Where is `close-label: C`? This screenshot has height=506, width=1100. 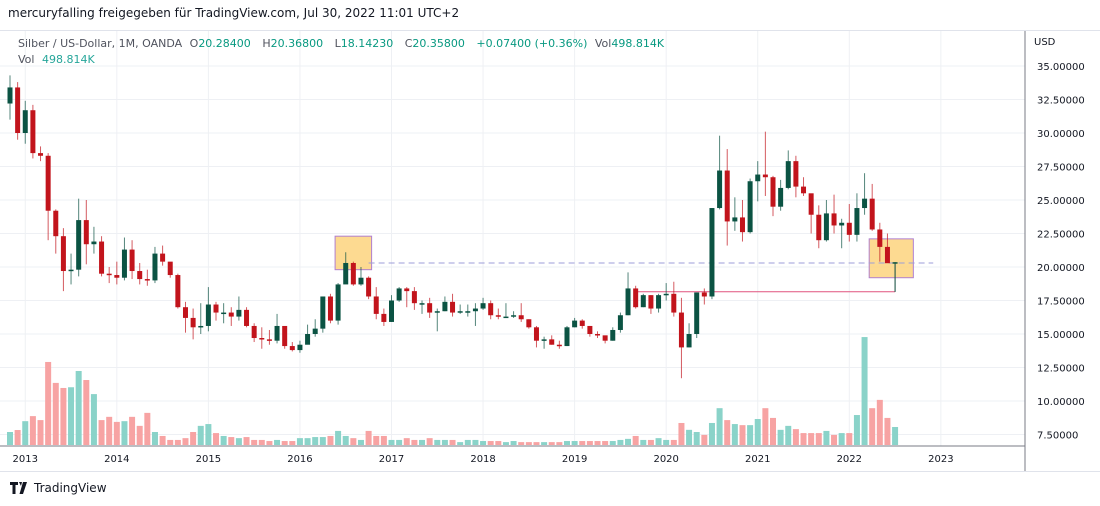
close-label: C is located at coordinates (408, 43).